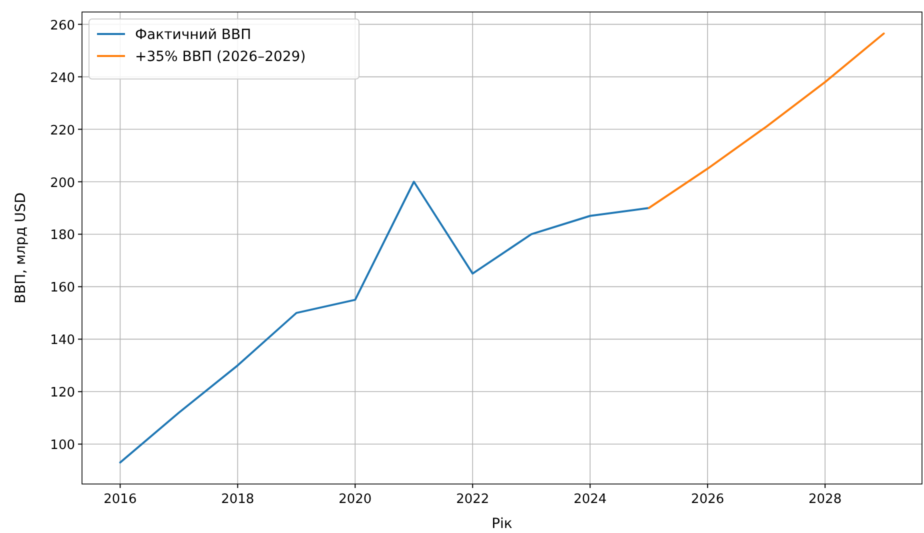  What do you see at coordinates (62, 236) in the screenshot?
I see `y-tick-label: 180` at bounding box center [62, 236].